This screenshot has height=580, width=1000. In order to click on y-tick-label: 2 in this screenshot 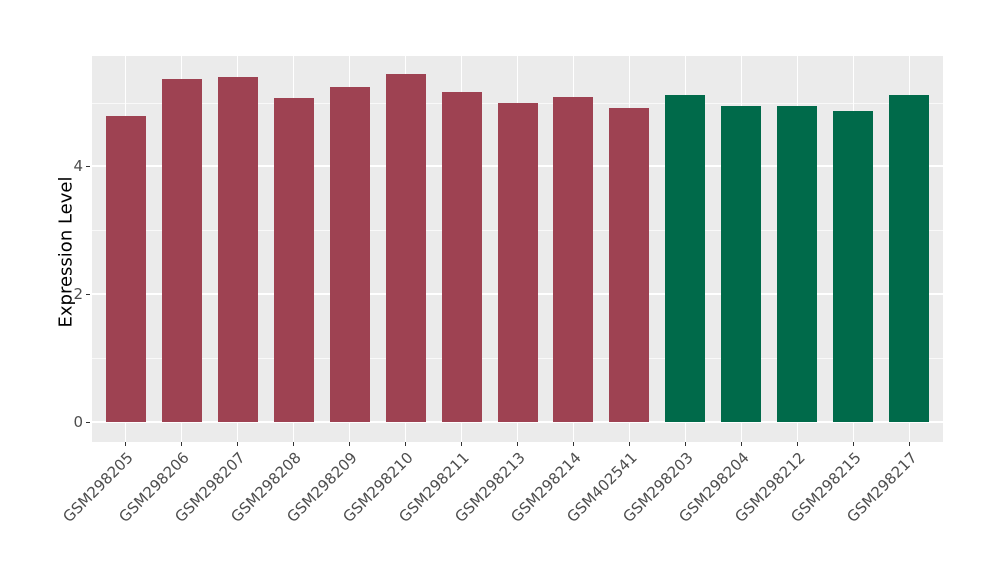, I will do `click(78, 294)`.